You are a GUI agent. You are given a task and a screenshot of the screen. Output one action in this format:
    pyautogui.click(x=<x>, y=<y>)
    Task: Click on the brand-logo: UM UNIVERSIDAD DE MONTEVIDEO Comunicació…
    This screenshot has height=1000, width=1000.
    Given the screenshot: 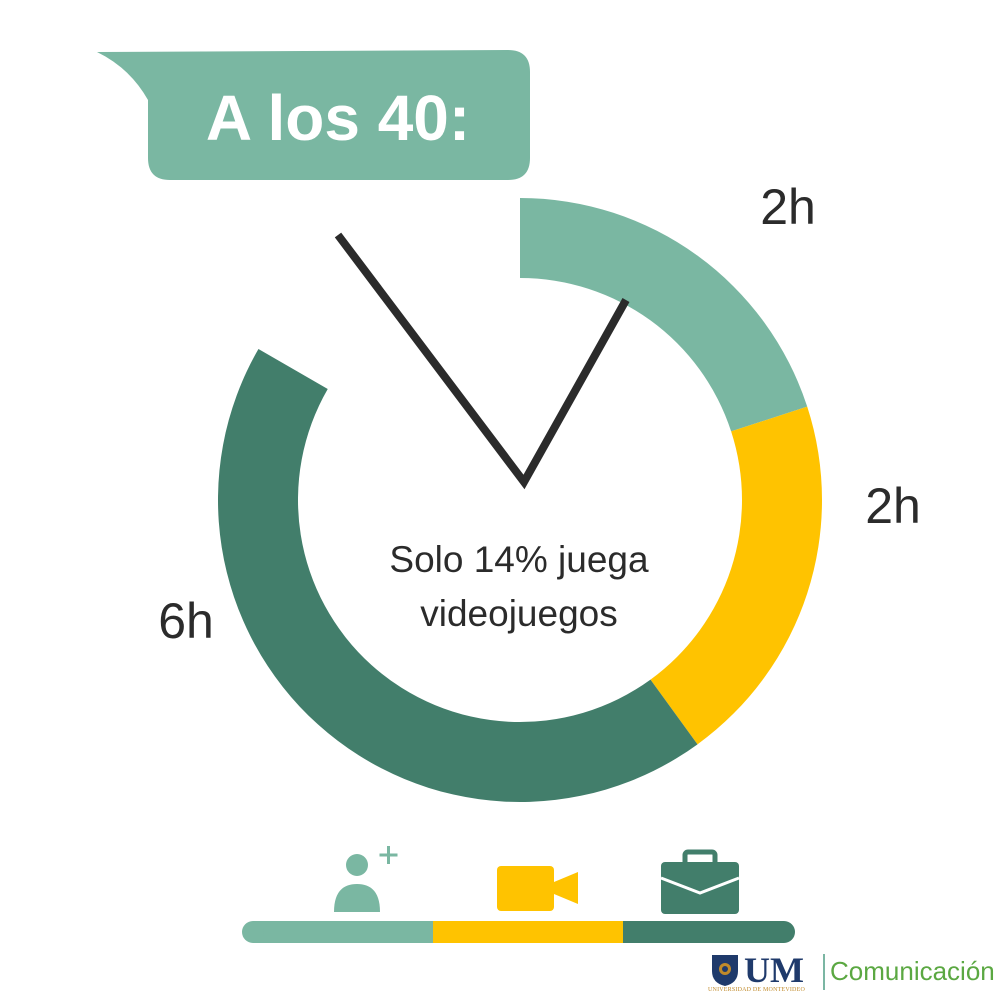 What is the action you would take?
    pyautogui.click(x=851, y=973)
    